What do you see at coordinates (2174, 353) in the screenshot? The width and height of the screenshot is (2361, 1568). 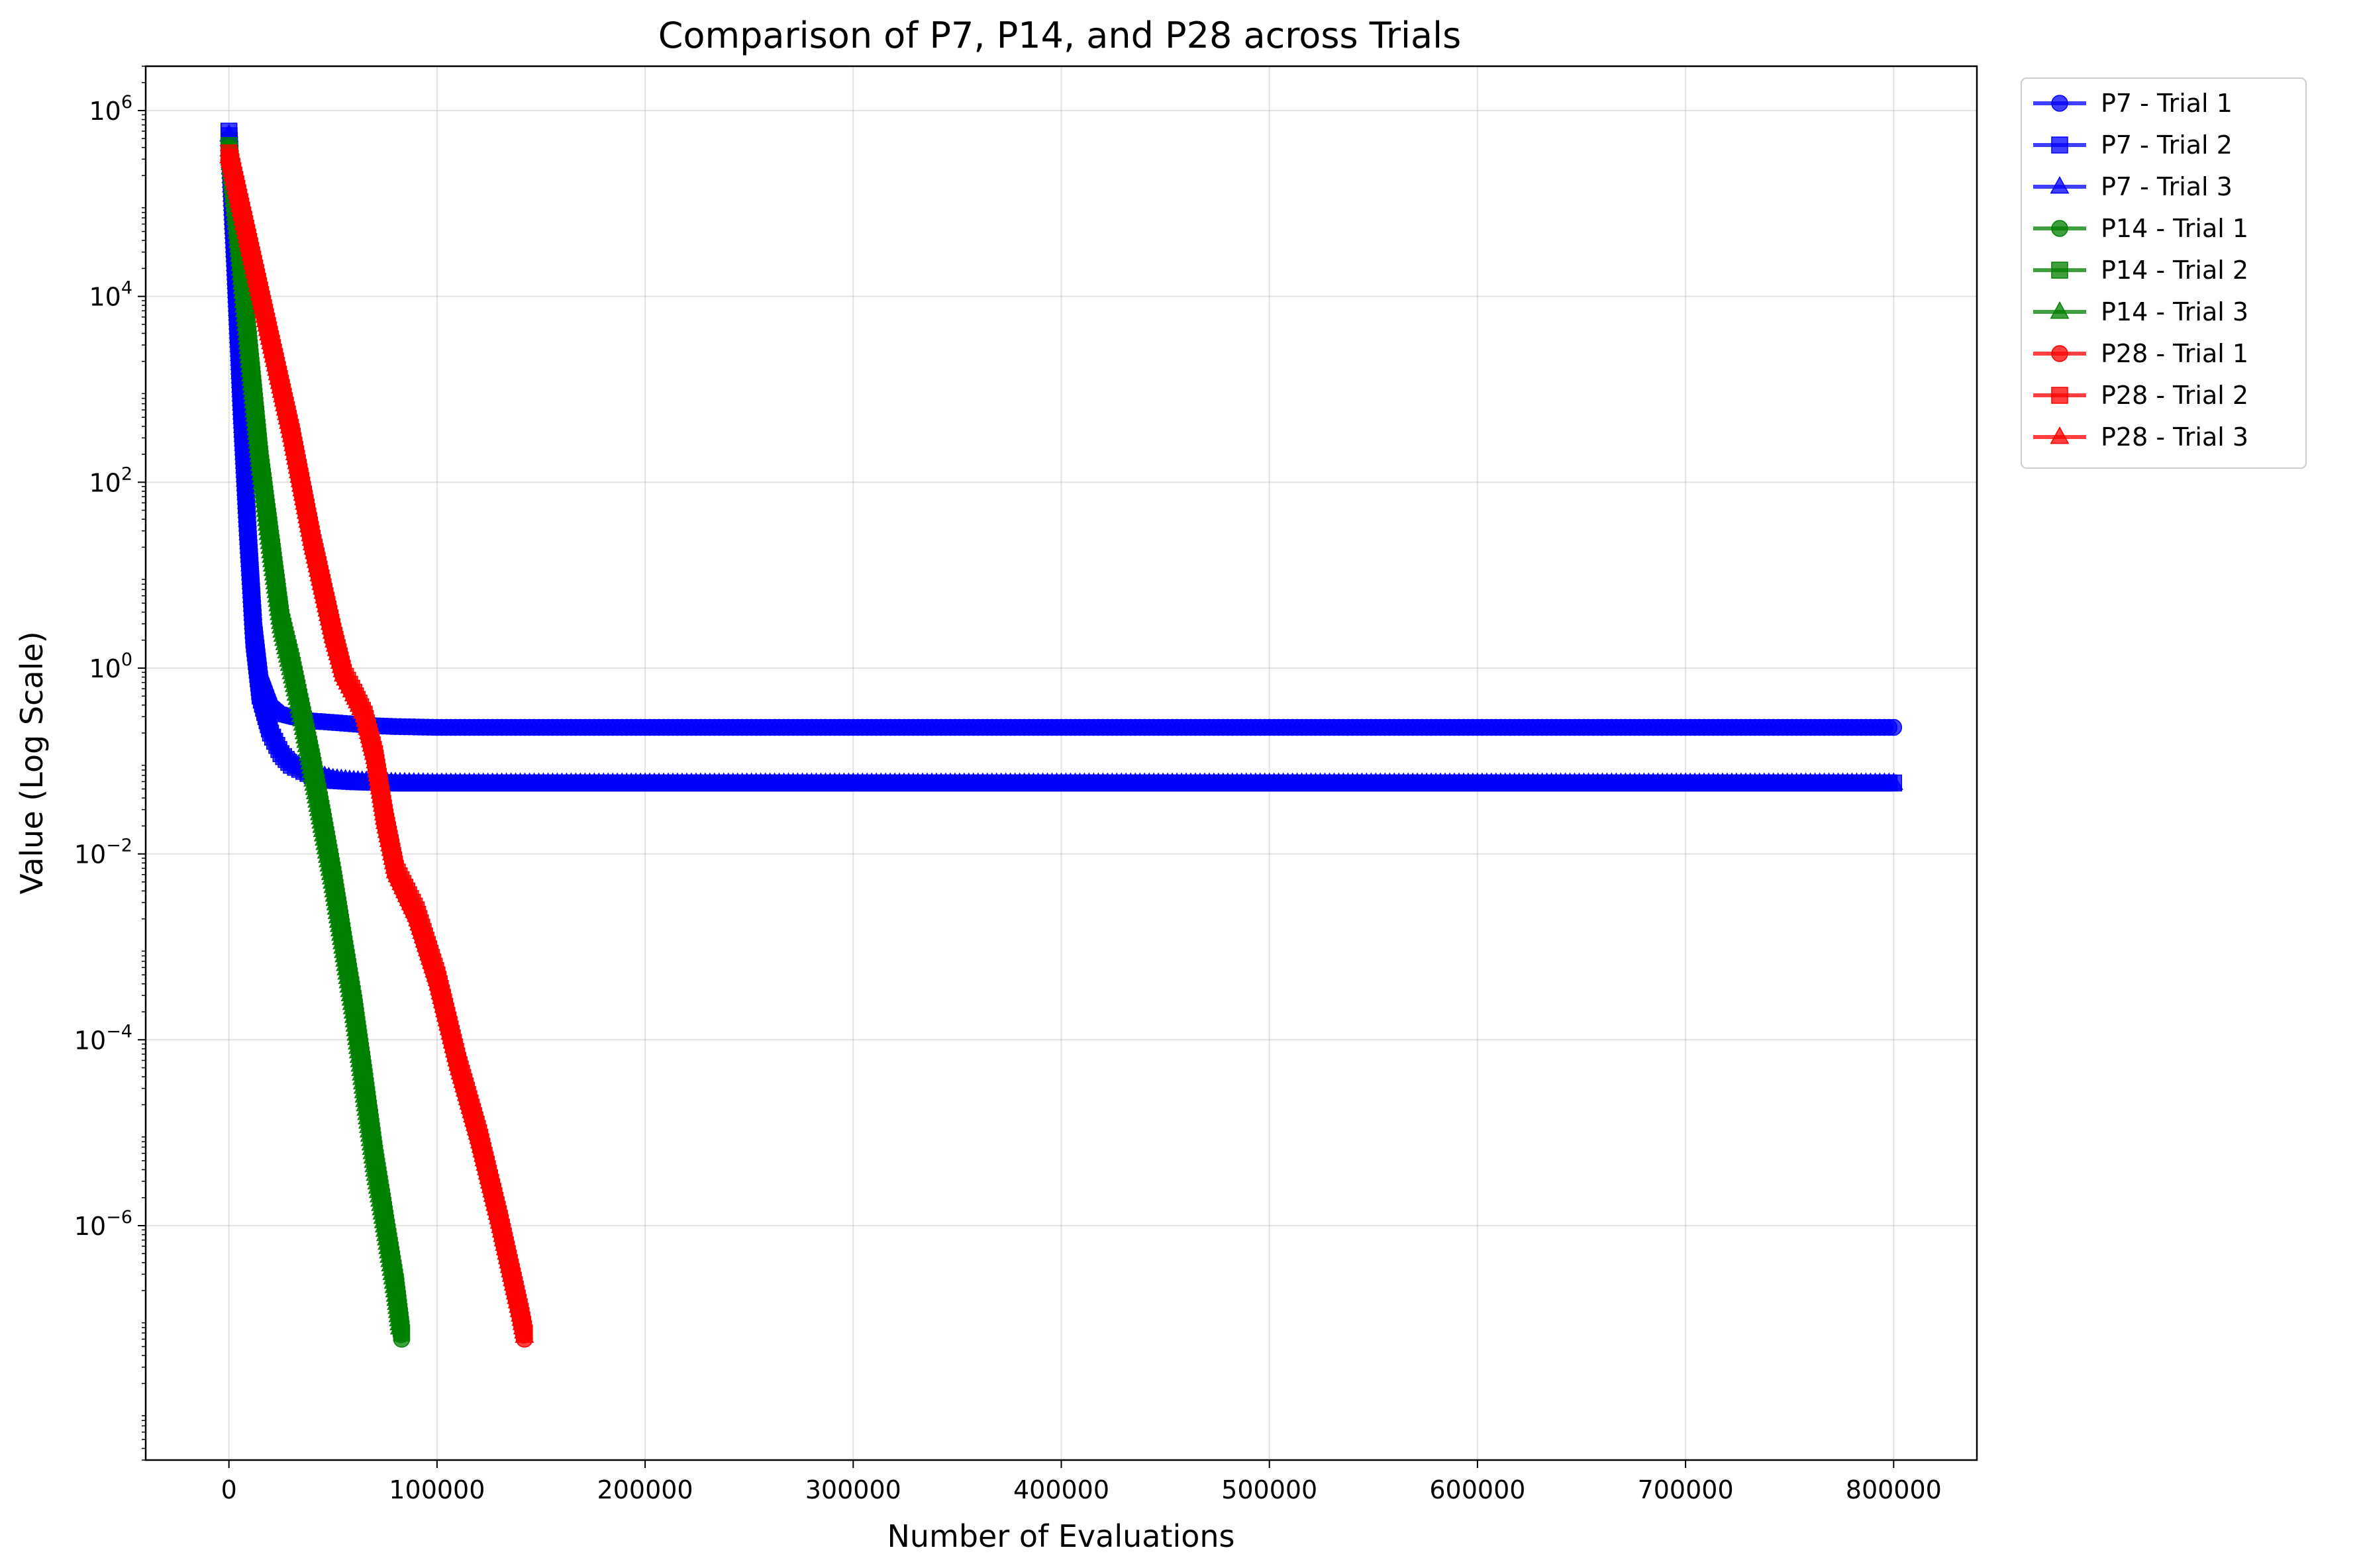 I see `legend-label: P28 - Trial 1` at bounding box center [2174, 353].